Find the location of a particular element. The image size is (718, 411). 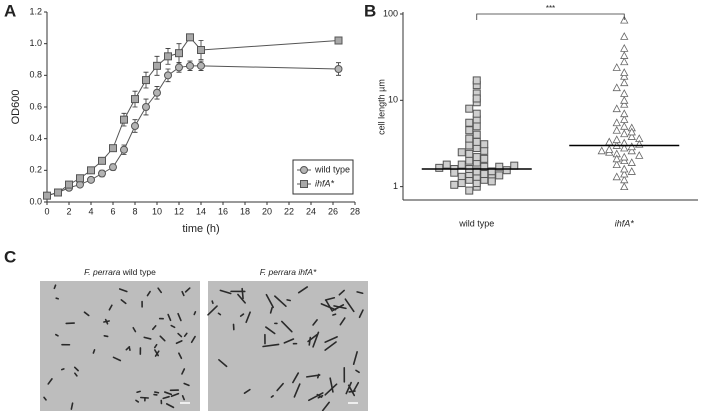

legend-label: wild type is located at coordinates (332, 169).